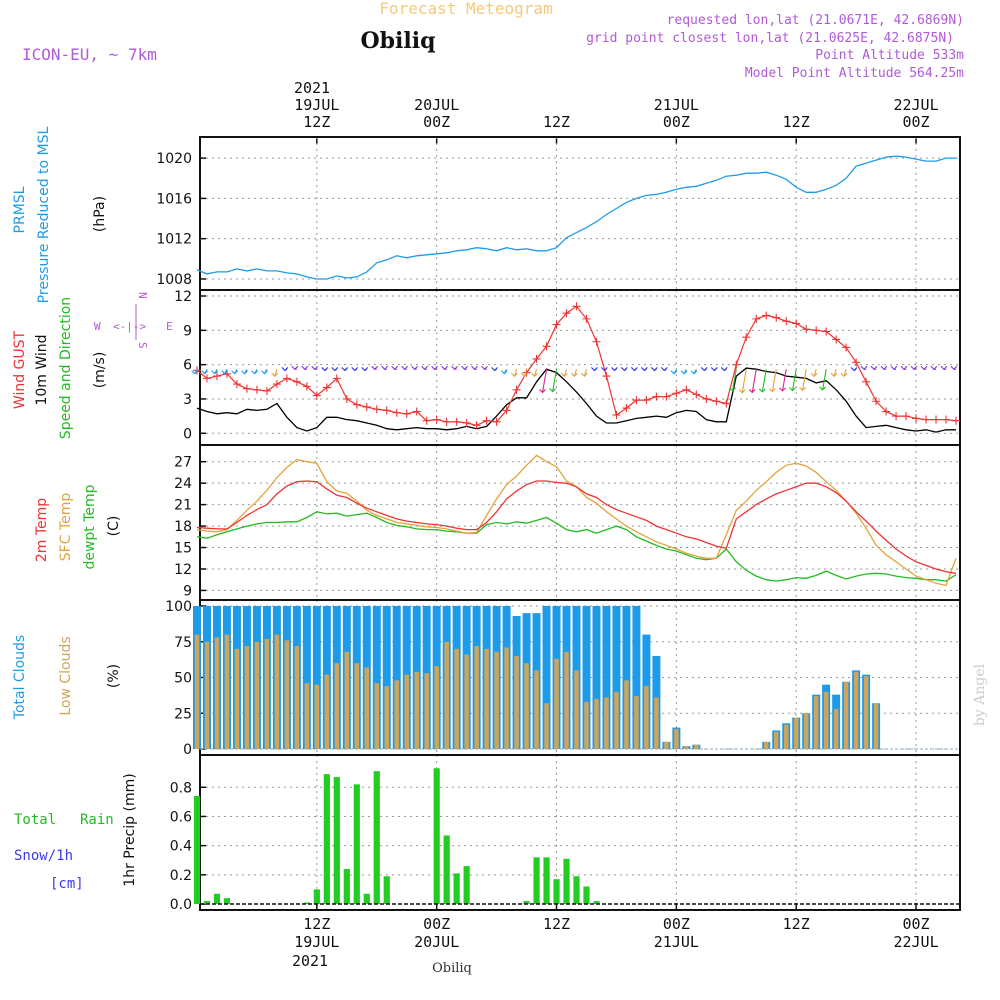 The height and width of the screenshot is (1000, 1000). I want to click on y-tick-label: 1012, so click(174, 240).